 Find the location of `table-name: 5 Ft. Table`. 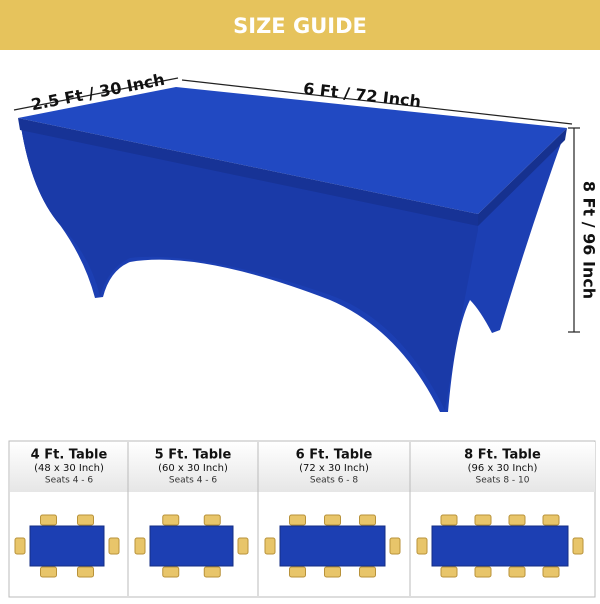

table-name: 5 Ft. Table is located at coordinates (193, 455).